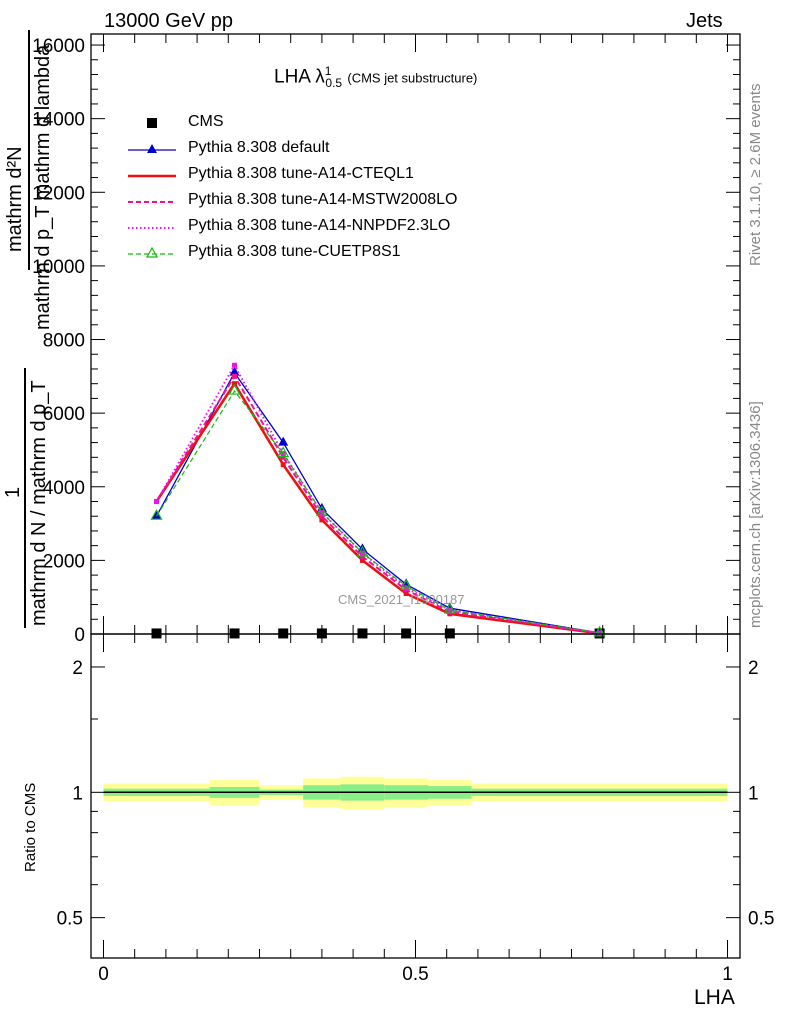  I want to click on series-line-cuetp8s1, so click(377, 512).